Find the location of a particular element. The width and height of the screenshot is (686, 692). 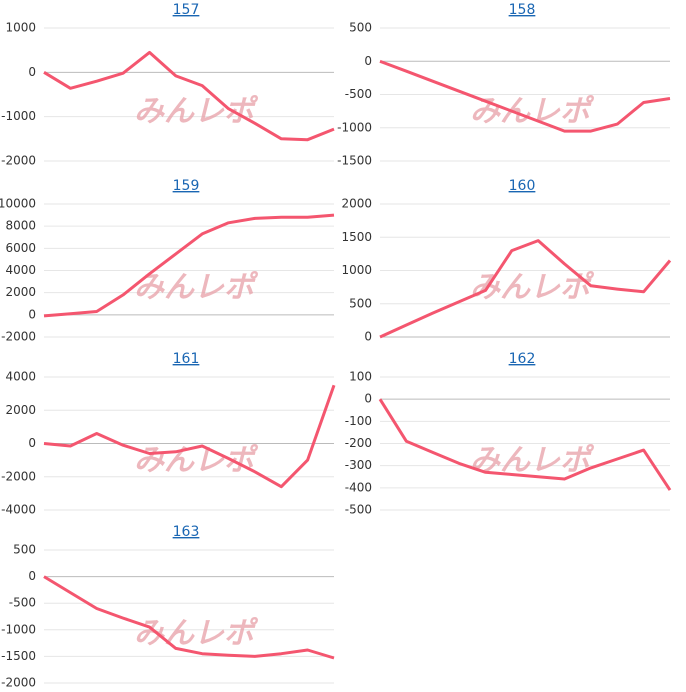

chart-panel: 160 2000 1500 1000 500 0 みんレポ is located at coordinates (506, 261).